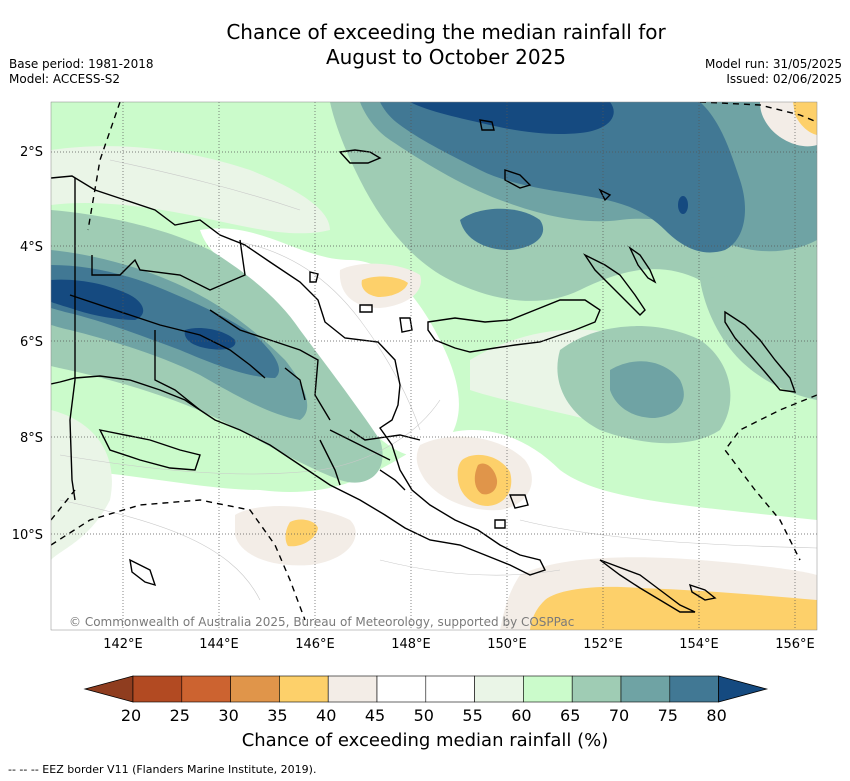  Describe the element at coordinates (131, 715) in the screenshot. I see `colorbar-tick-label: 20` at that location.